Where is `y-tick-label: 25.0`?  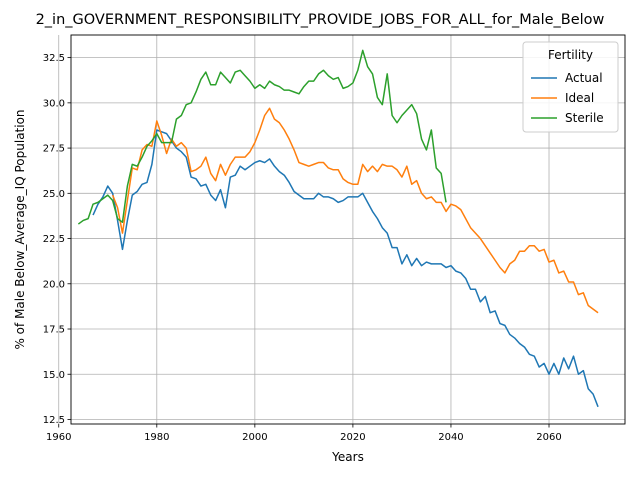
y-tick-label: 25.0 is located at coordinates (54, 194).